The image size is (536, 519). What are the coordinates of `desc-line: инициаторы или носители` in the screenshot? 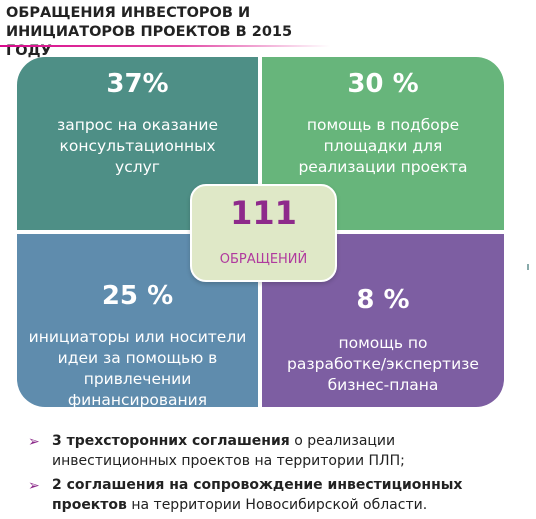 It's located at (137, 337).